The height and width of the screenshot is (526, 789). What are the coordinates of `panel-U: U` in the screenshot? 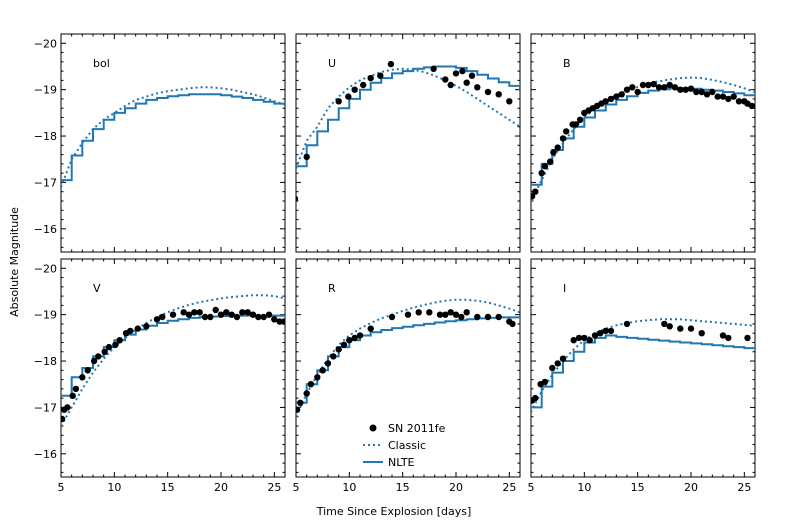 It's located at (408, 143).